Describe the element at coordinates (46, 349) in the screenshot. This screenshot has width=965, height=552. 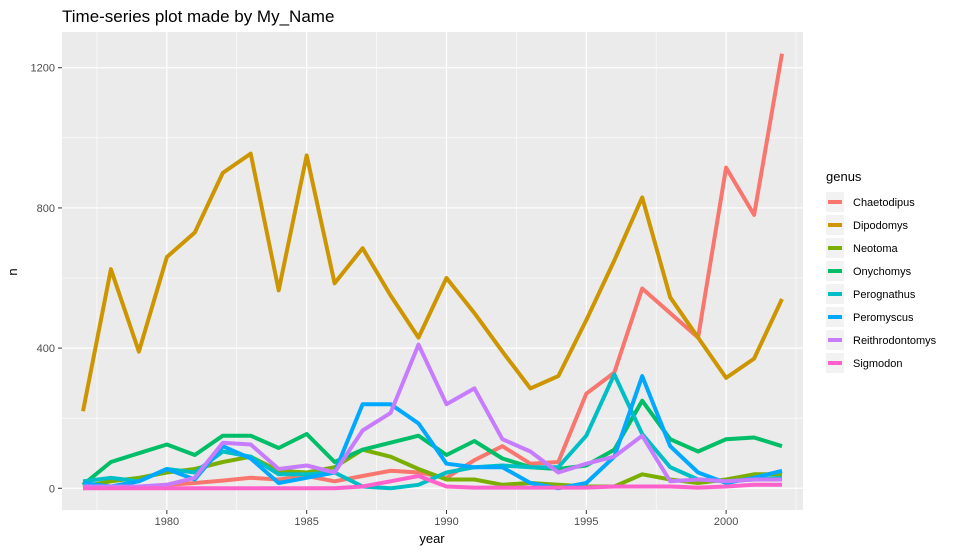
I see `y-tick-label: 400` at that location.